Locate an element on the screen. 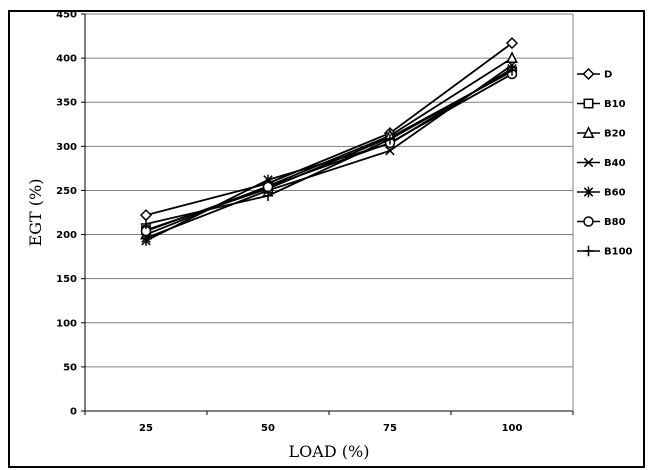 Image resolution: width=653 pixels, height=470 pixels. legend-marker-B20 is located at coordinates (588, 132).